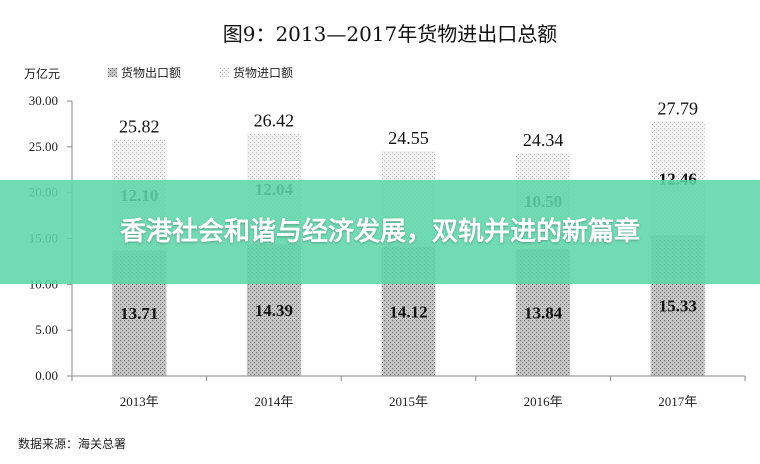  What do you see at coordinates (224, 72) in the screenshot?
I see `legend-swatch-import` at bounding box center [224, 72].